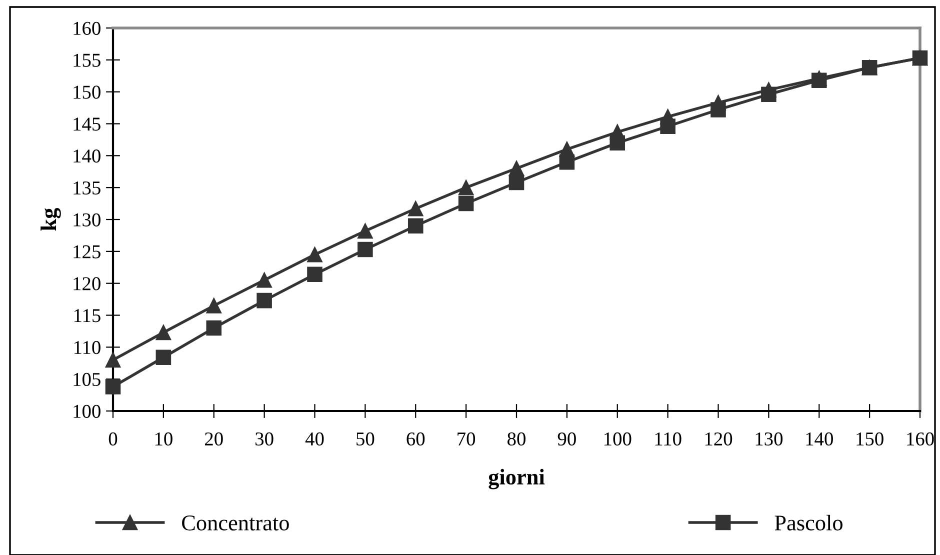 This screenshot has width=940, height=555. Describe the element at coordinates (214, 439) in the screenshot. I see `x-tick-label: 20` at that location.